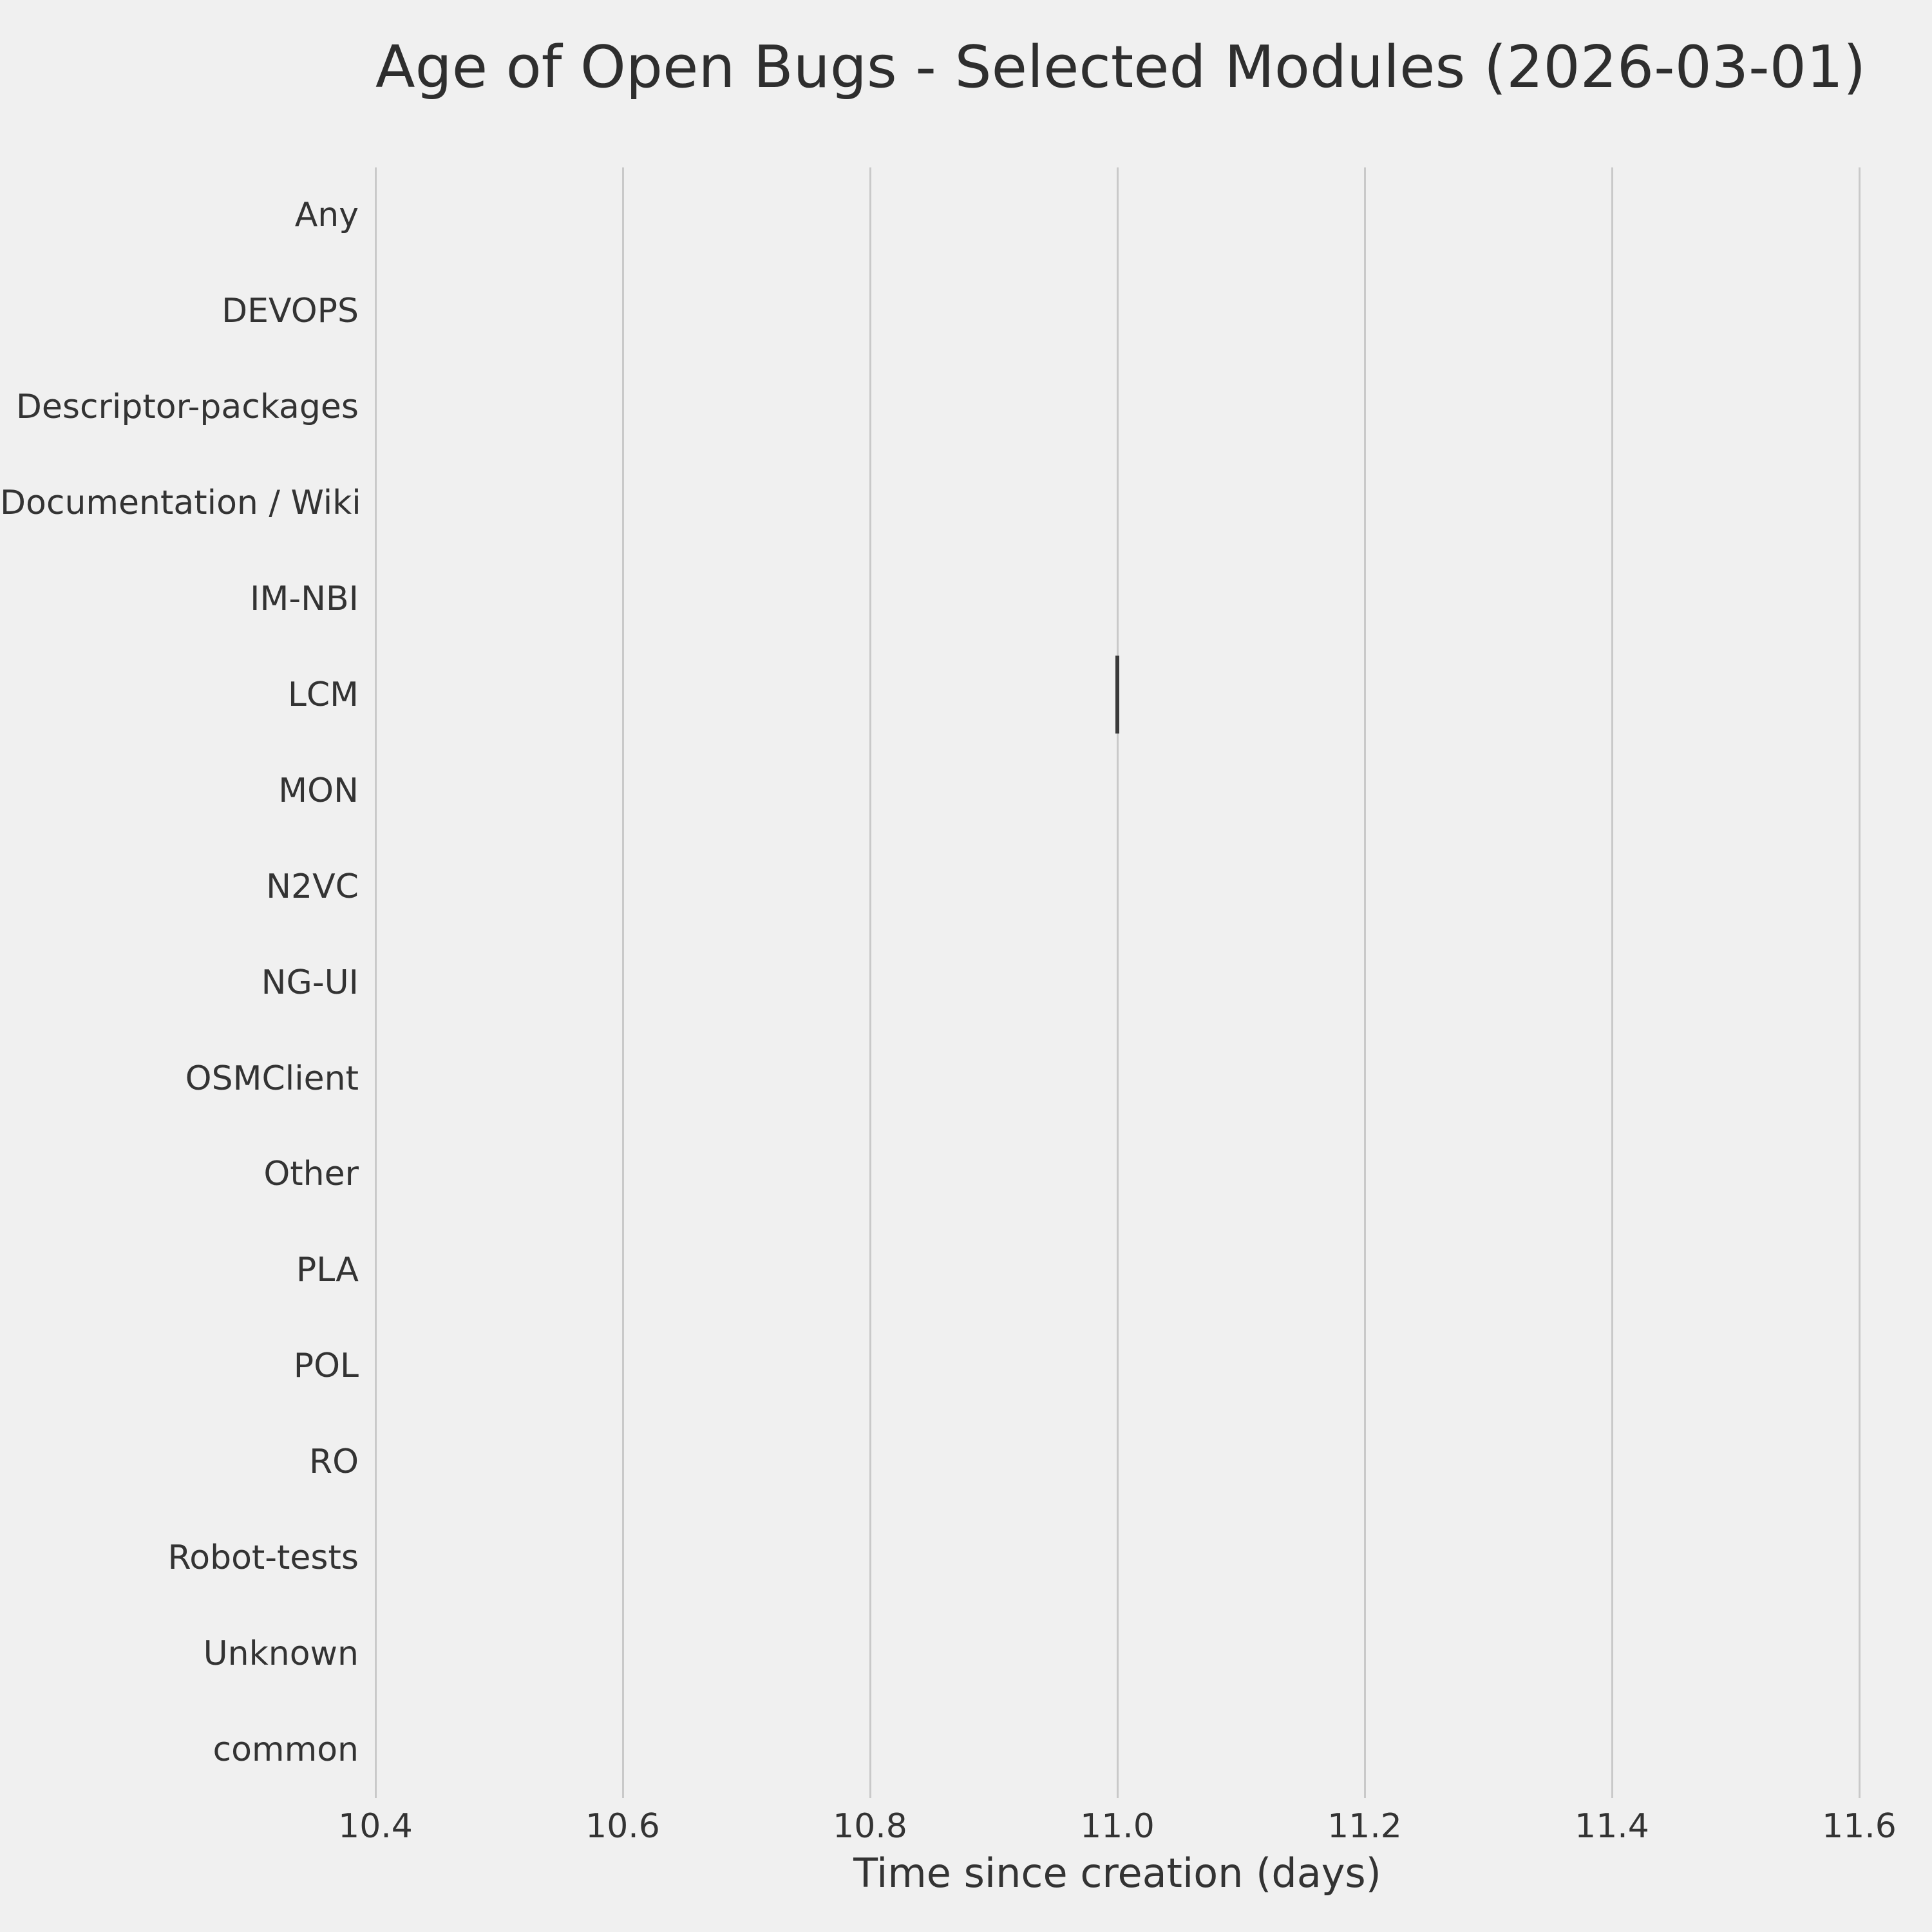  What do you see at coordinates (623, 982) in the screenshot?
I see `gridline-10.6` at bounding box center [623, 982].